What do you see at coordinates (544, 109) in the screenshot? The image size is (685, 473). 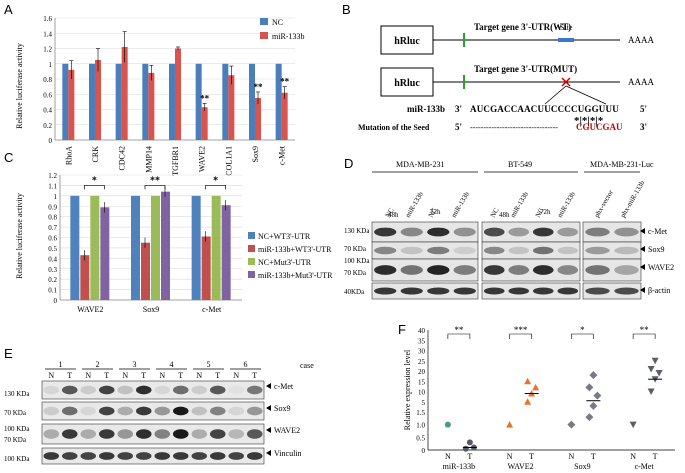 I see `mir-sequence: AUCGACCAACUUCCCCUGGUUU` at bounding box center [544, 109].